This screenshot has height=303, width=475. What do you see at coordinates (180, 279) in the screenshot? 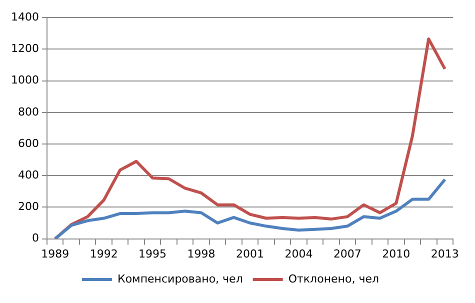
I see `legend-label: Компенсировано, чел` at bounding box center [180, 279].